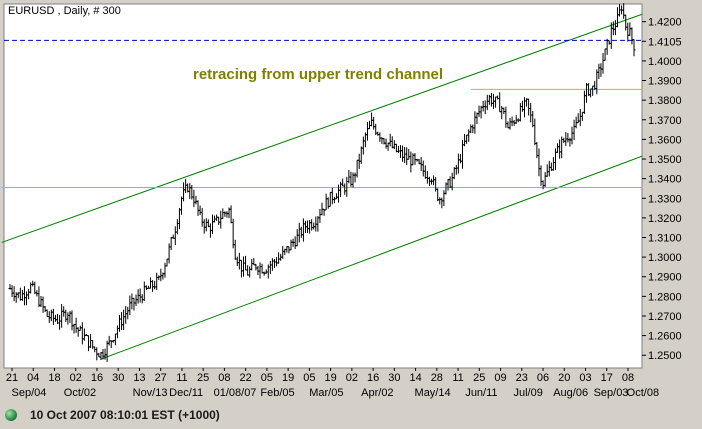 This screenshot has width=702, height=429. Describe the element at coordinates (481, 393) in the screenshot. I see `x-month-label: Jun/11` at that location.